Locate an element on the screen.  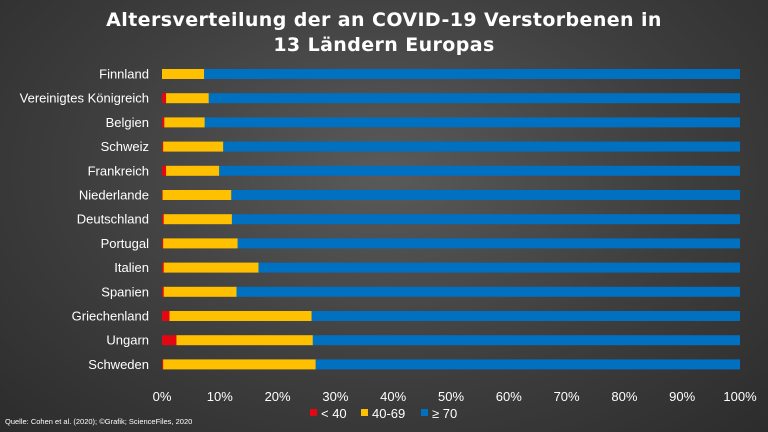
category-label: Schweden is located at coordinates (118, 364).